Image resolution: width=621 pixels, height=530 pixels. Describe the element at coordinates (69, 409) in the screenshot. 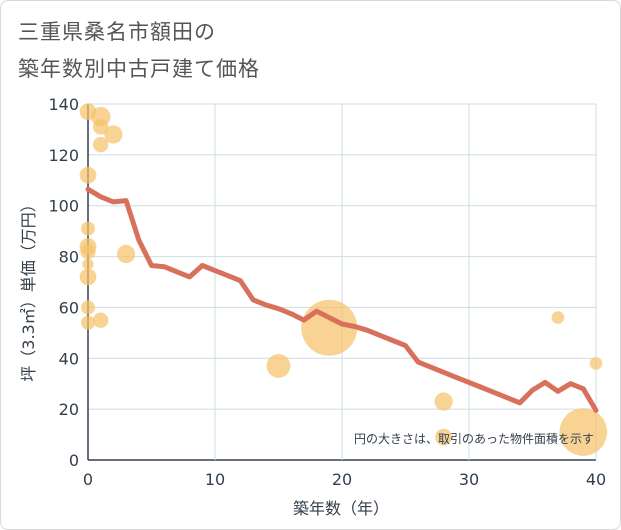

I see `y-tick-label: 20` at that location.